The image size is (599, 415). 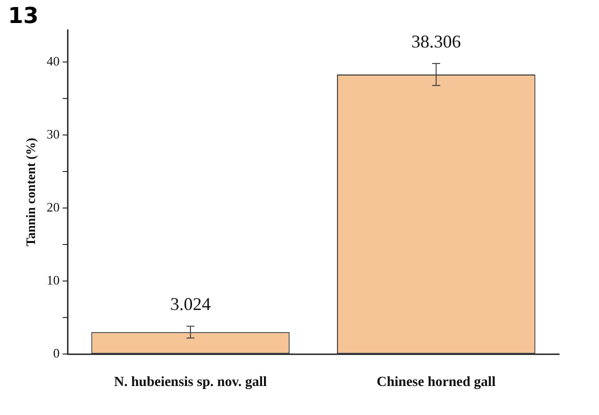 I want to click on y-tick-label: 10, so click(x=53, y=280).